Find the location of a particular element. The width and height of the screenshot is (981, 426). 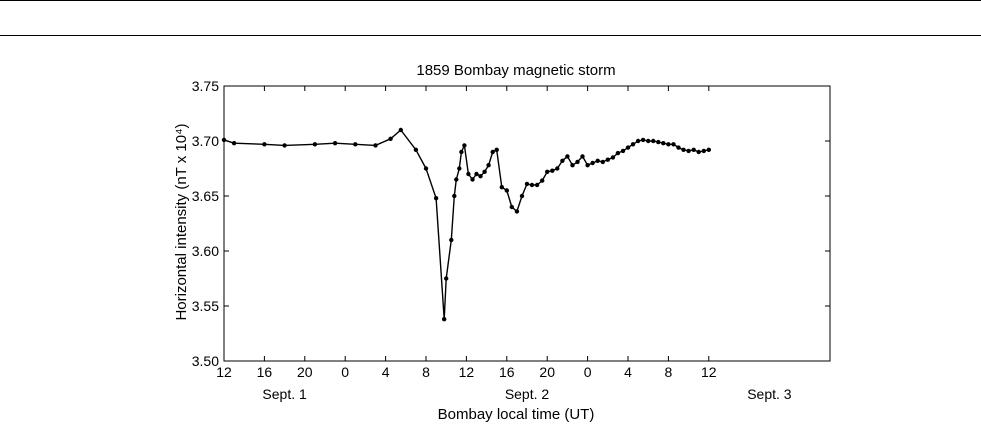

y-tick-label: 3.60 is located at coordinates (205, 251).